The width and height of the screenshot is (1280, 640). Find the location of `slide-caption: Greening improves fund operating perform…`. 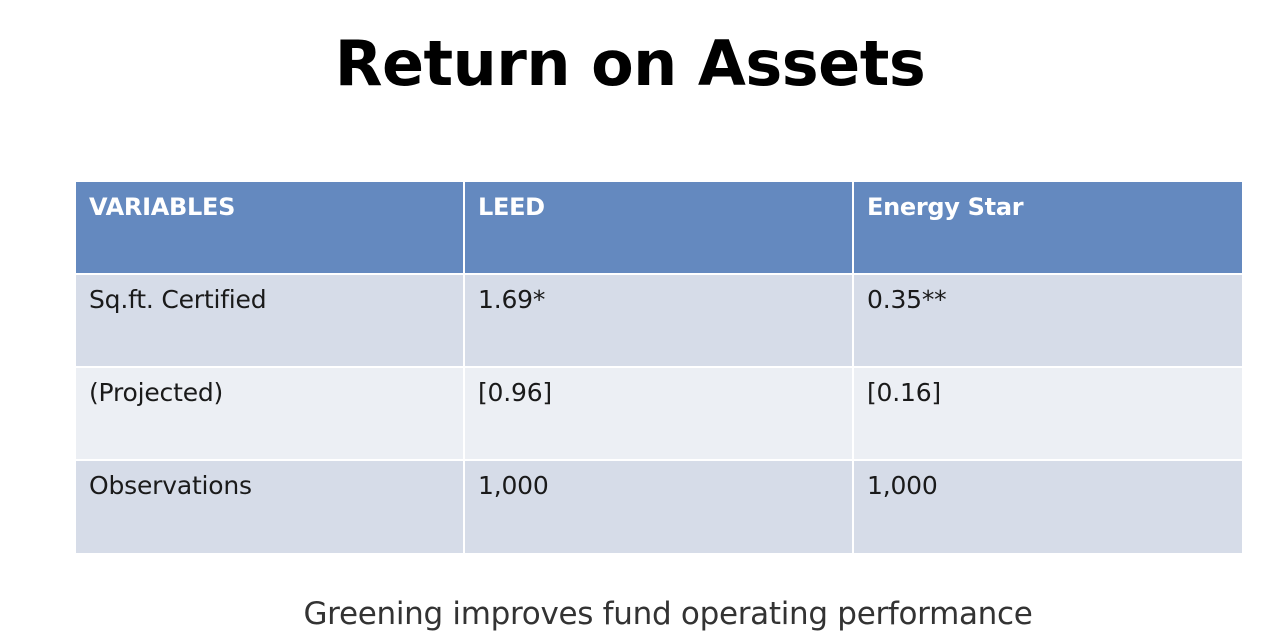

slide-caption: Greening improves fund operating perform… is located at coordinates (668, 614).